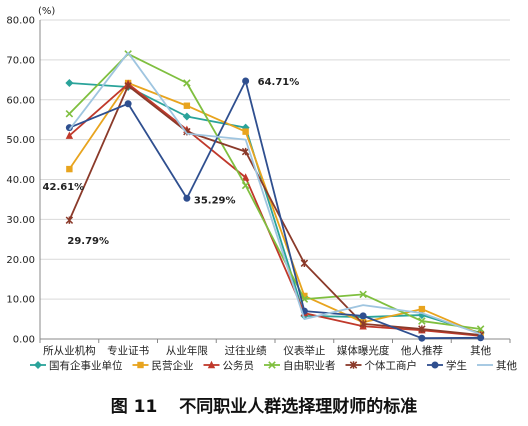  What do you see at coordinates (298, 407) in the screenshot?
I see `figure-title: 不同职业人群选择理财师的标准` at bounding box center [298, 407].